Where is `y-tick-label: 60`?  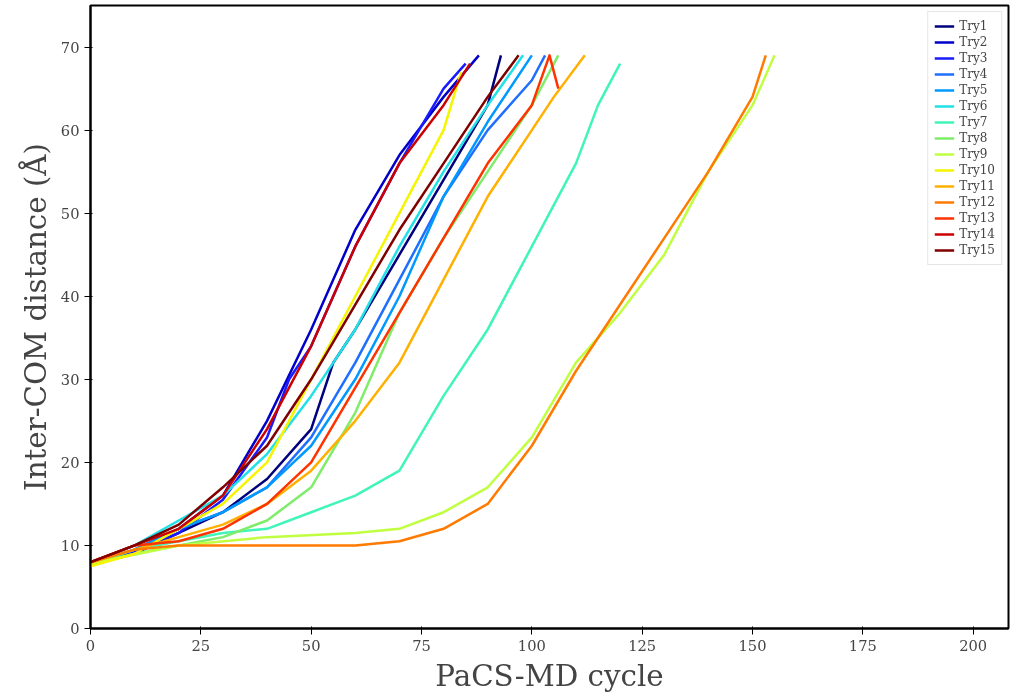
y-tick-label: 60 is located at coordinates (70, 130).